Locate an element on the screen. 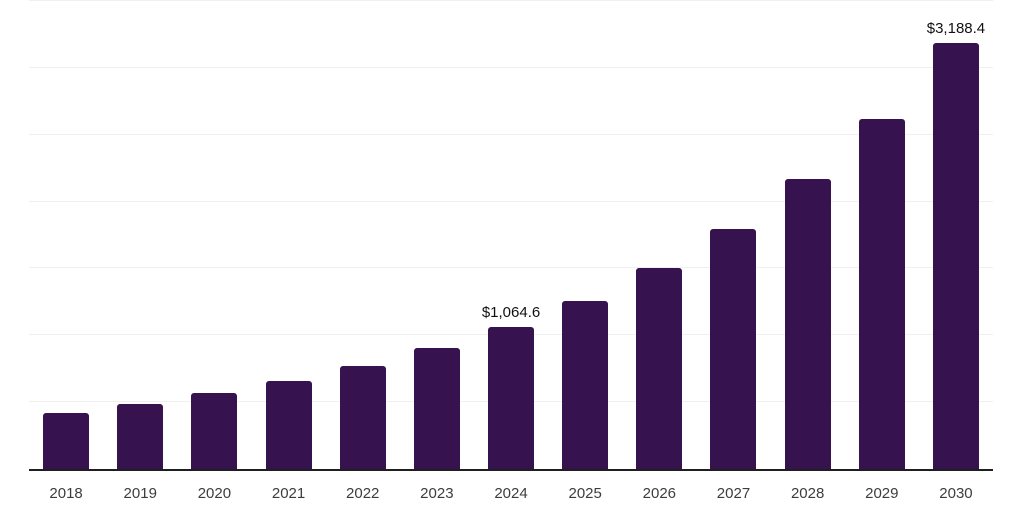 The height and width of the screenshot is (512, 1024). x-axis-label-2018: 2018 is located at coordinates (66, 493).